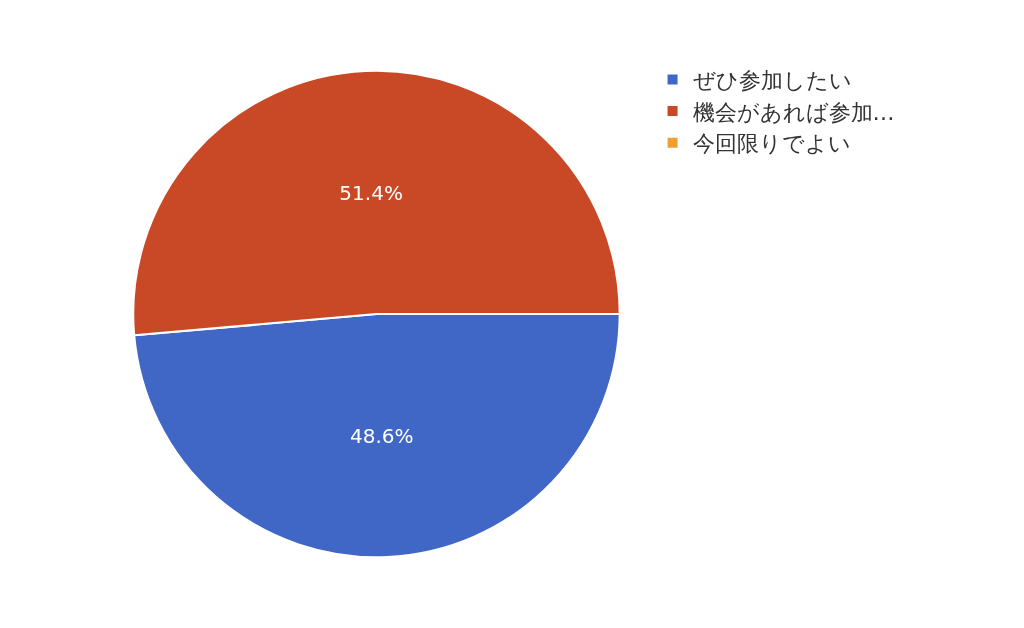  What do you see at coordinates (771, 144) in the screenshot?
I see `legend-label: 今回限りでよい` at bounding box center [771, 144].